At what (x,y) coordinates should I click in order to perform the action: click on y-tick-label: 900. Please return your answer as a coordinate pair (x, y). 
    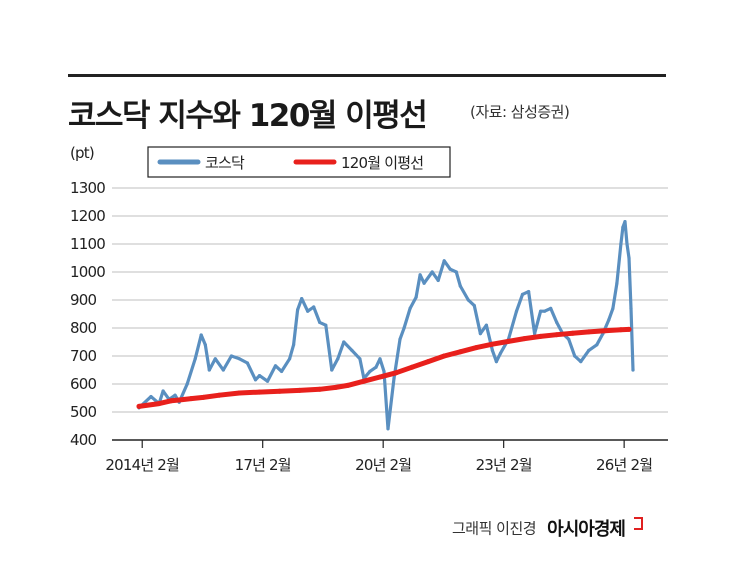
    Looking at the image, I should click on (83, 300).